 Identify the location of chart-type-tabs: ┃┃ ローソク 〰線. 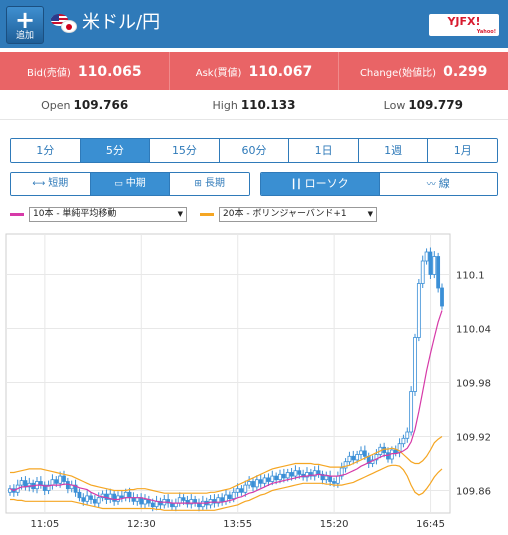
(379, 184).